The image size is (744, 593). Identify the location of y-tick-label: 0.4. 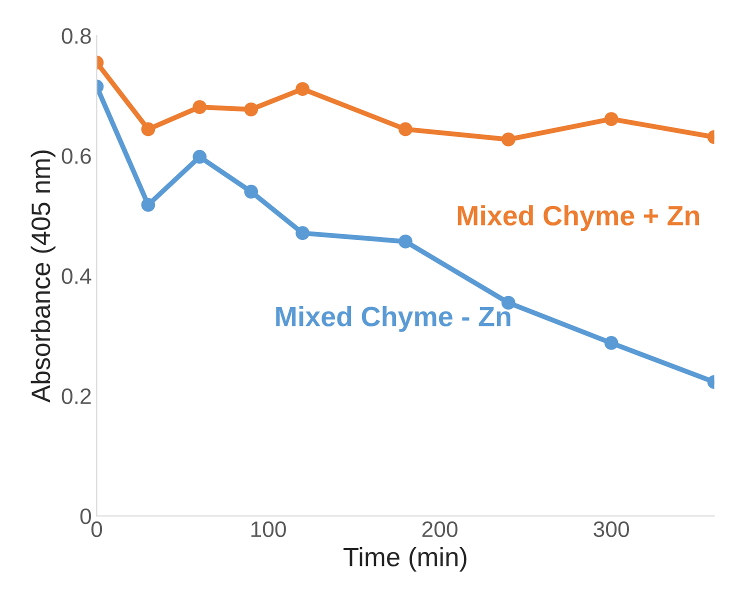
(77, 276).